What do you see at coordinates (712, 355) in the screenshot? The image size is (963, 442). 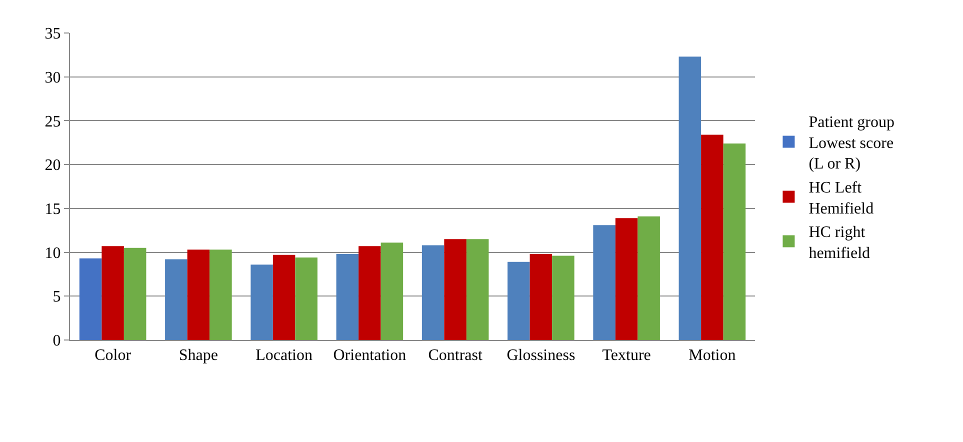 I see `x-tick-label: Motion` at bounding box center [712, 355].